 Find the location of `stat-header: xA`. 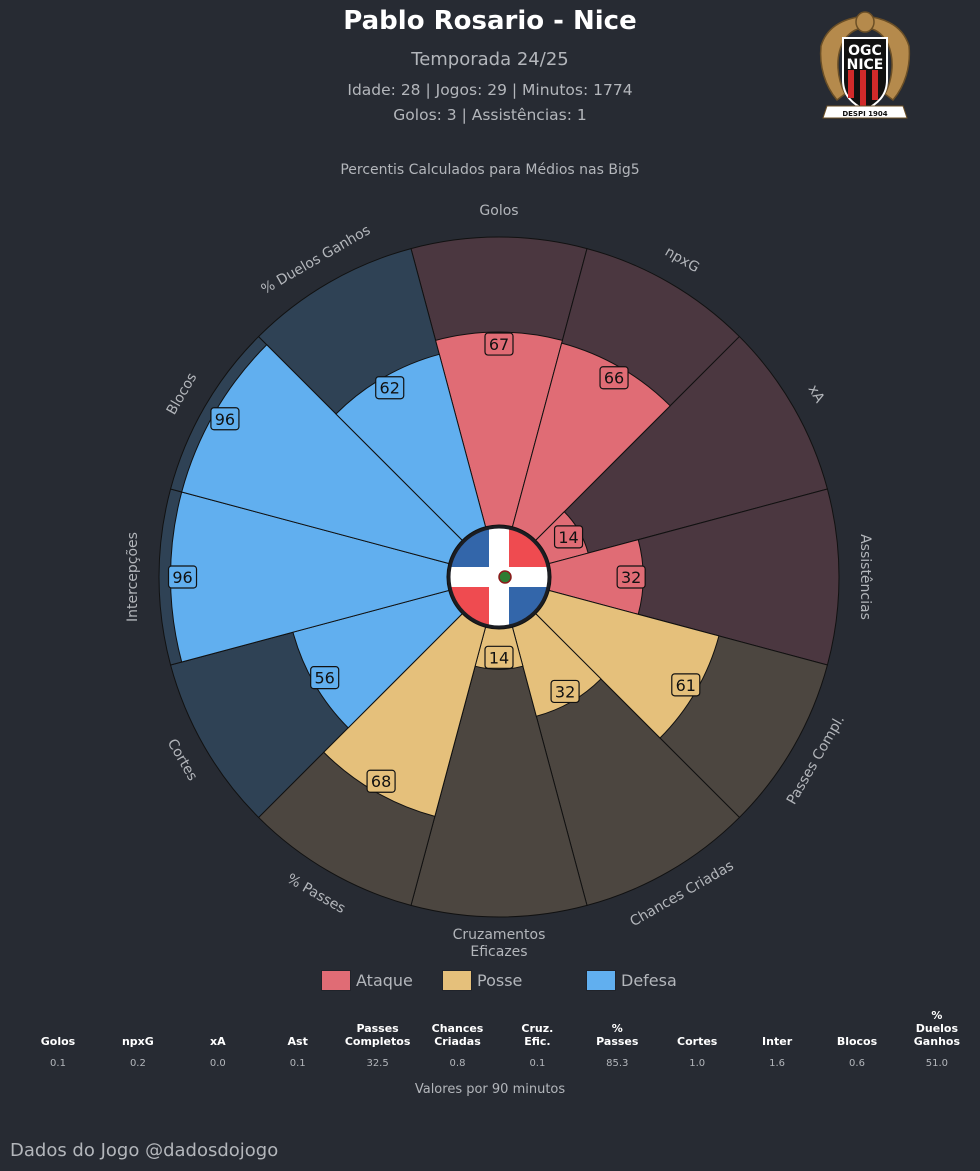

stat-header: xA is located at coordinates (217, 1041).